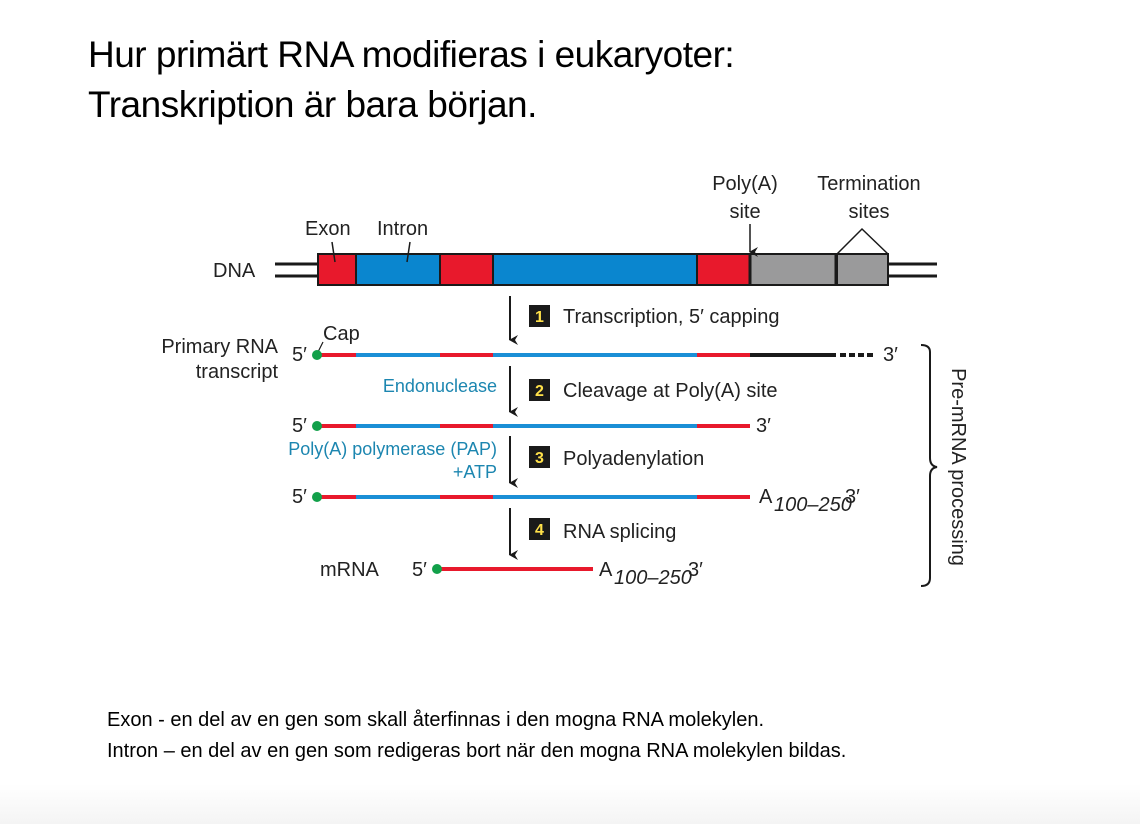  I want to click on mrna-polya-subscript: 100–250, so click(653, 578).